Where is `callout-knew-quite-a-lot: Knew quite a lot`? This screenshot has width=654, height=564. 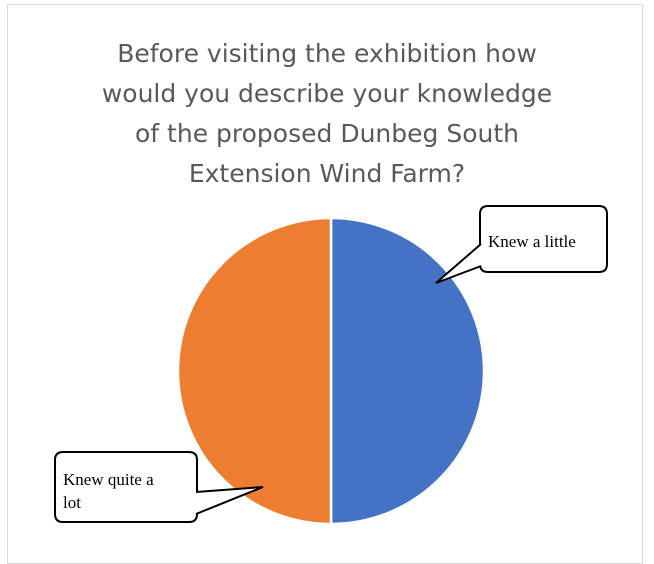
callout-knew-quite-a-lot: Knew quite a lot is located at coordinates (159, 487).